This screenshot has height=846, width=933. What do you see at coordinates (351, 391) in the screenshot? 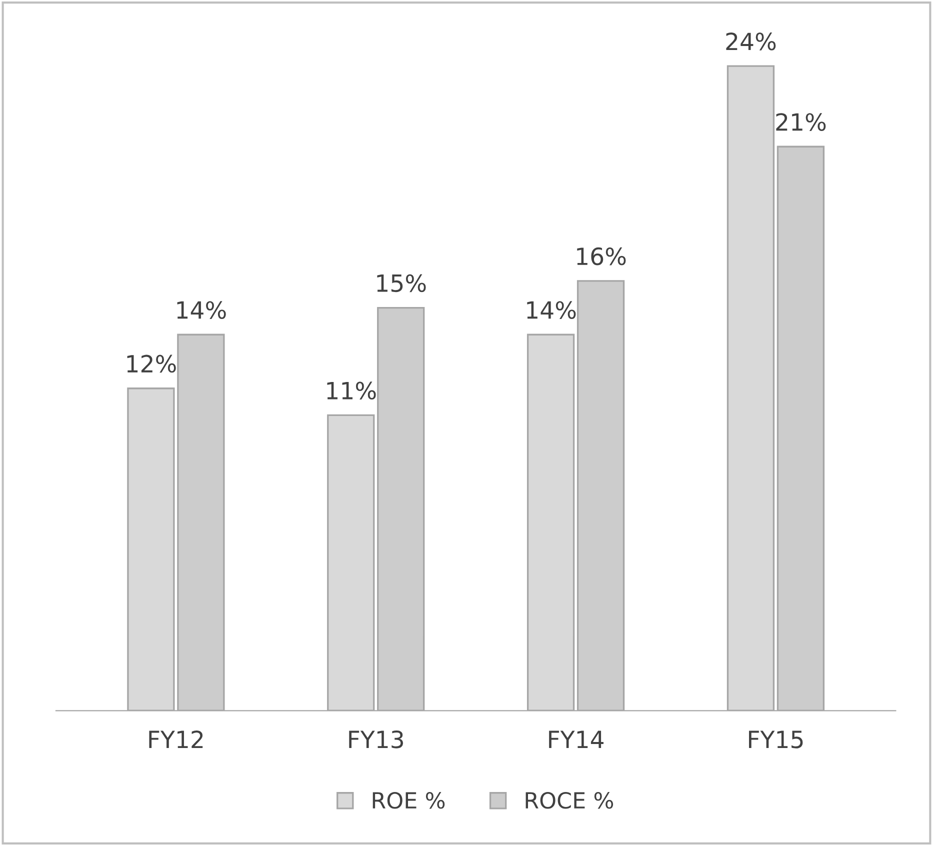
I see `data-label: 11%` at bounding box center [351, 391].